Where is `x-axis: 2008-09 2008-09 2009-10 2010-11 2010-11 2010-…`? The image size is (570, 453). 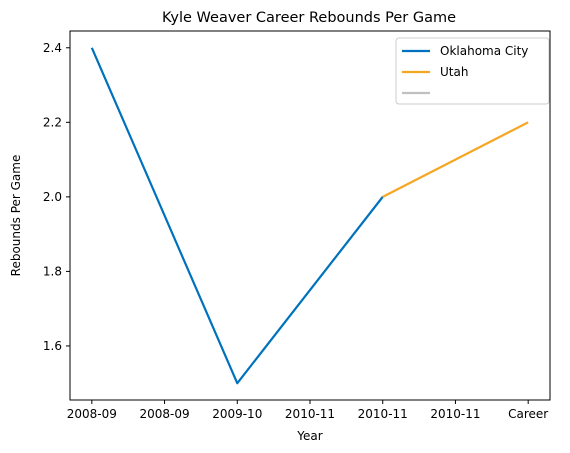
x-axis: 2008-09 2008-09 2009-10 2010-11 2010-11 2010-… is located at coordinates (307, 410).